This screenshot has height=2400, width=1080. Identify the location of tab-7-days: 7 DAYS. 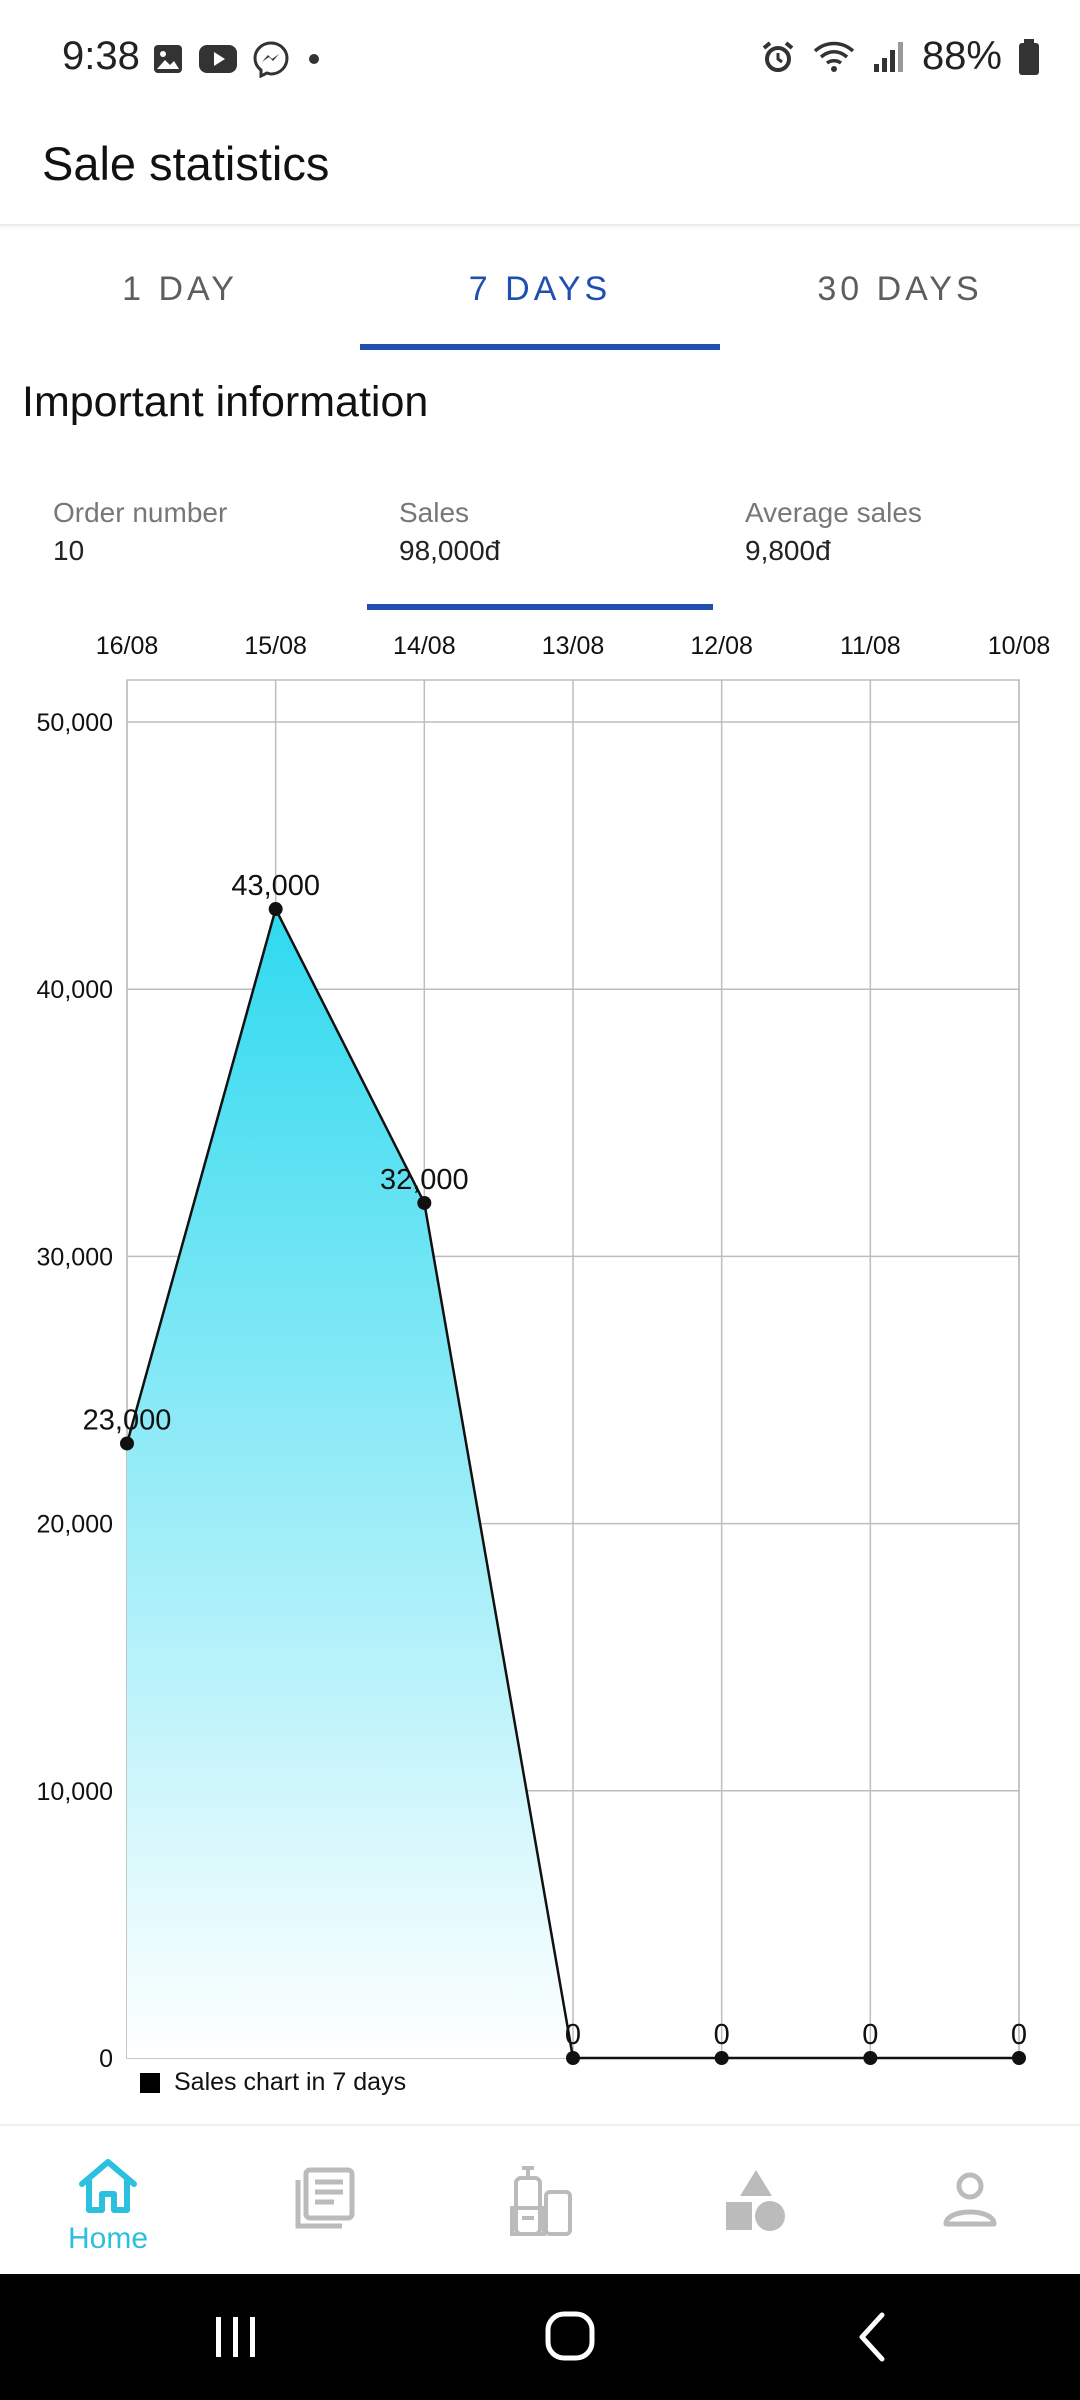
(540, 289).